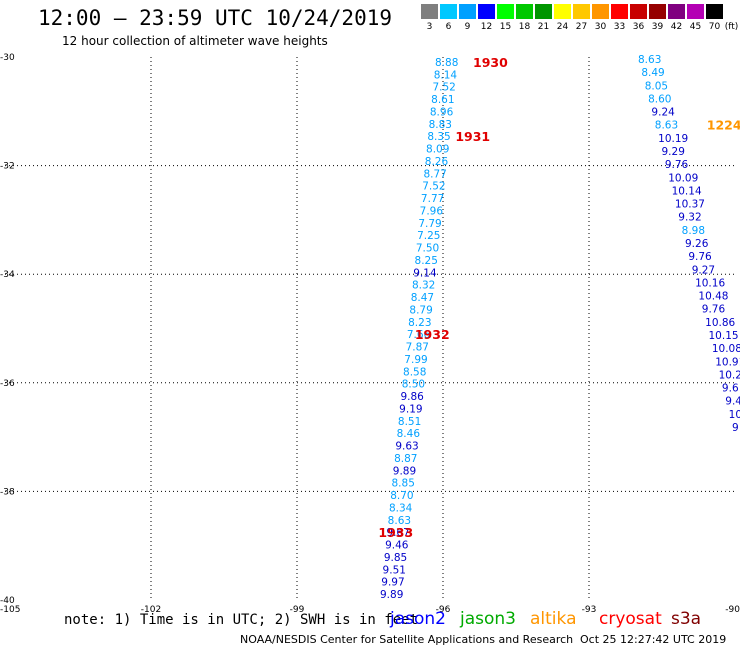 The height and width of the screenshot is (650, 740). I want to click on wave-height-reading: 7.79, so click(429, 224).